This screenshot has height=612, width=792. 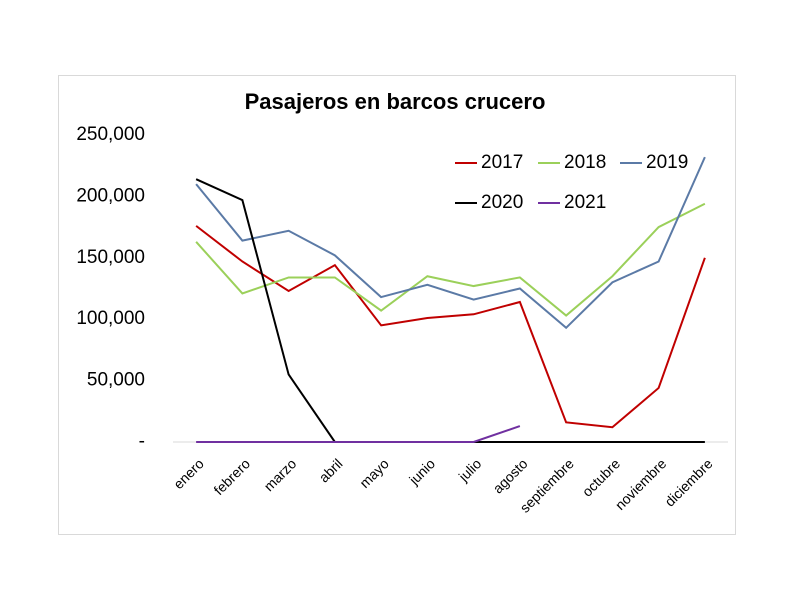 I want to click on y-tick-label: 200,000, so click(x=110, y=195).